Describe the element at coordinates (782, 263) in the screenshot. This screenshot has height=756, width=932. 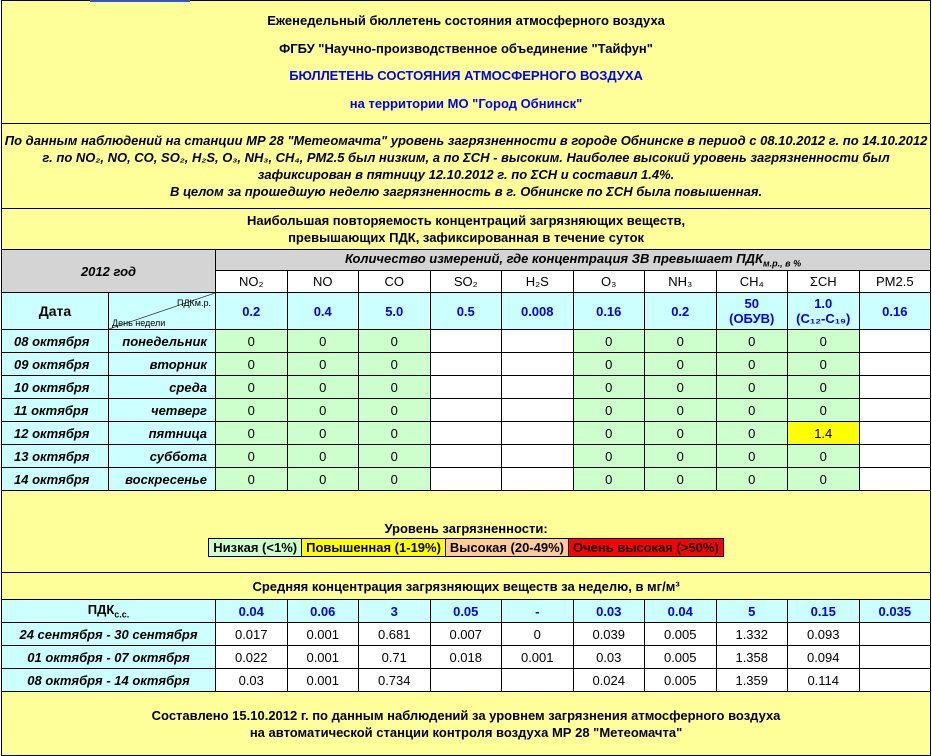
I see `daily-caption-sub: м.р., в %` at that location.